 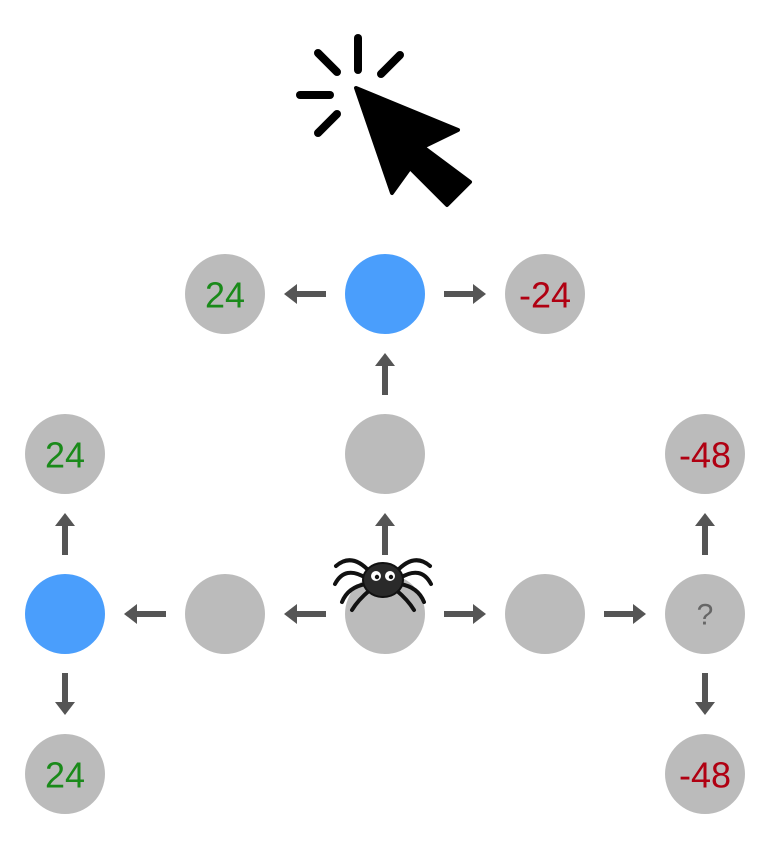 I want to click on node-upper-right: -48, so click(x=705, y=454).